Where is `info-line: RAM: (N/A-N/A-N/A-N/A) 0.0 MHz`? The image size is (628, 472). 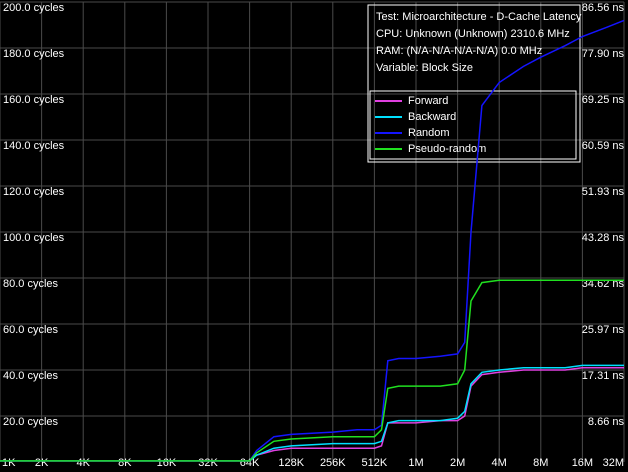
info-line: RAM: (N/A-N/A-N/A-N/A) 0.0 MHz is located at coordinates (459, 51).